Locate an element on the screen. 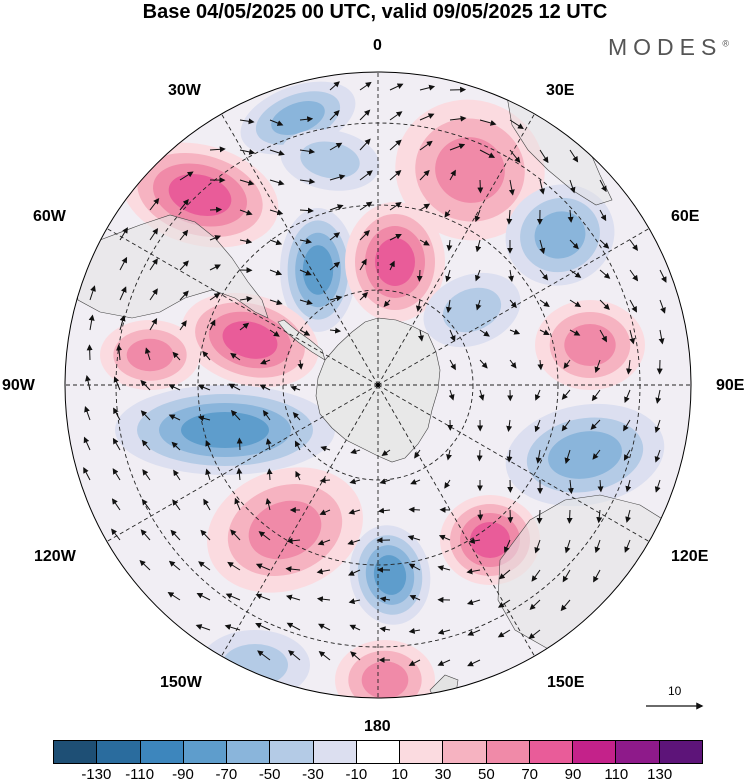  lon-label-150e: 150E is located at coordinates (566, 682).